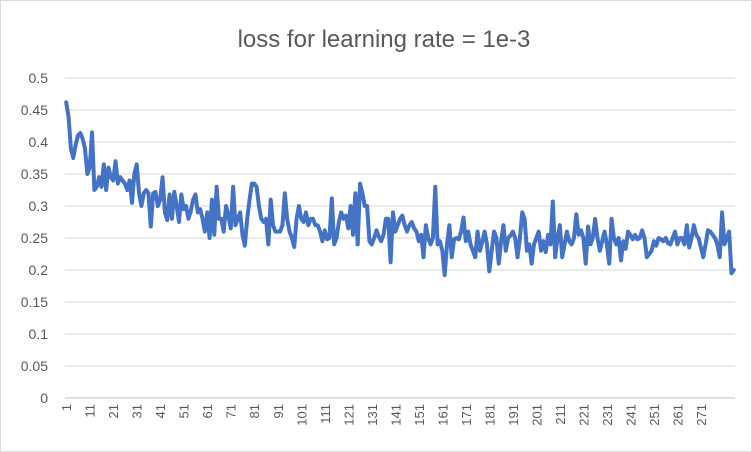  Describe the element at coordinates (39, 206) in the screenshot. I see `y-tick-label: 0.3` at that location.